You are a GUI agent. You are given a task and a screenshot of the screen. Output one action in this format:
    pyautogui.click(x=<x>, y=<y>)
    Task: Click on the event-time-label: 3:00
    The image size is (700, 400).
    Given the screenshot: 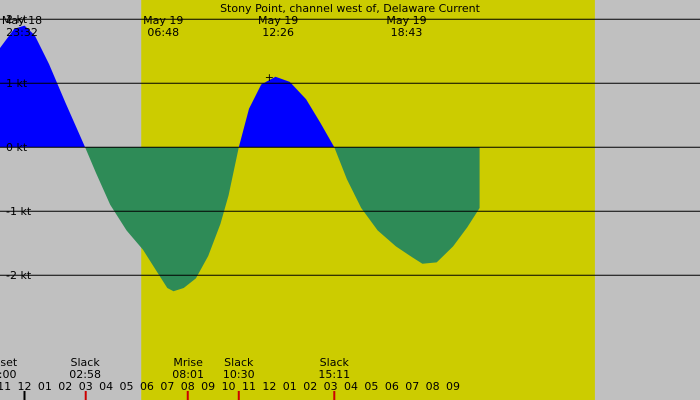 What is the action you would take?
    pyautogui.click(x=8, y=374)
    